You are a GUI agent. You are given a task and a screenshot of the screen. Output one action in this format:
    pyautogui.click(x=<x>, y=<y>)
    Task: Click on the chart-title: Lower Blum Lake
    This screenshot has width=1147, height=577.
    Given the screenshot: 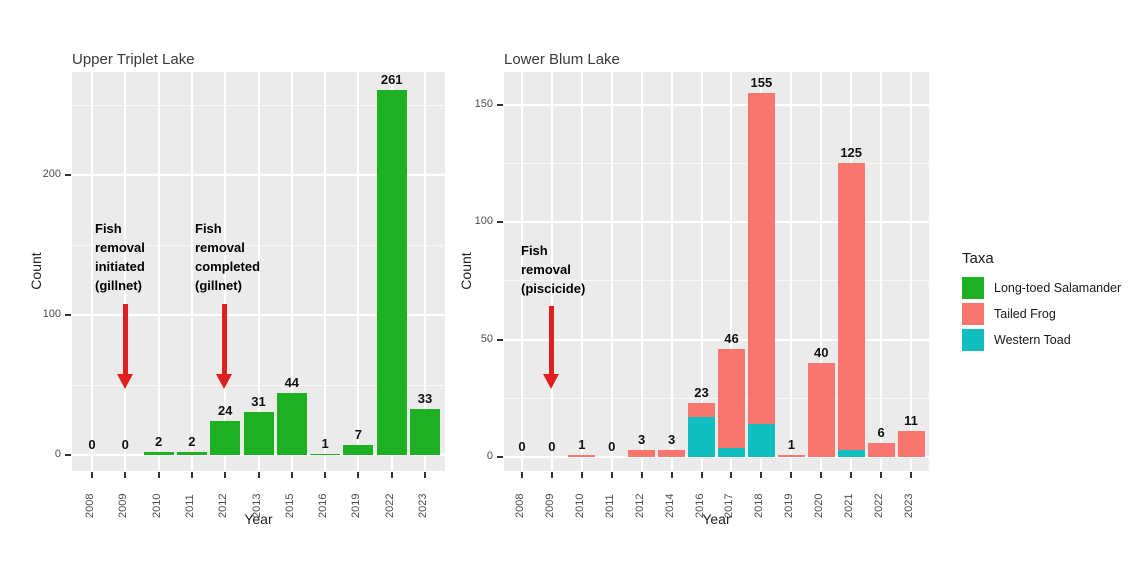 What is the action you would take?
    pyautogui.click(x=562, y=59)
    